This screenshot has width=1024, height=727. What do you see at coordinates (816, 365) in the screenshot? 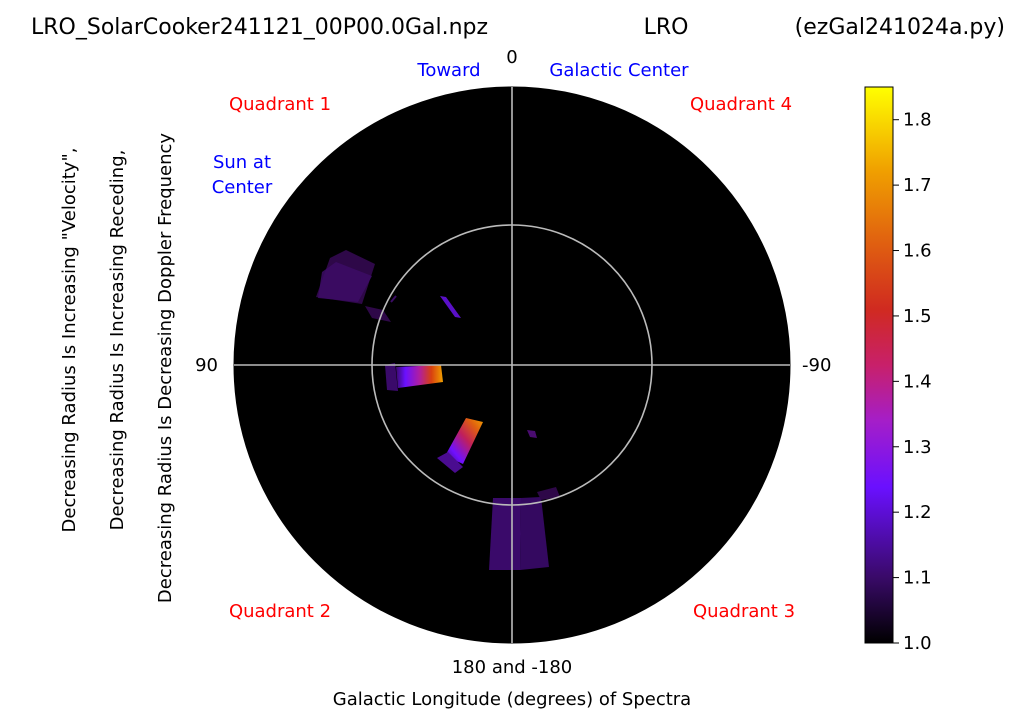
I see `angle-label-neg90: -90` at bounding box center [816, 365].